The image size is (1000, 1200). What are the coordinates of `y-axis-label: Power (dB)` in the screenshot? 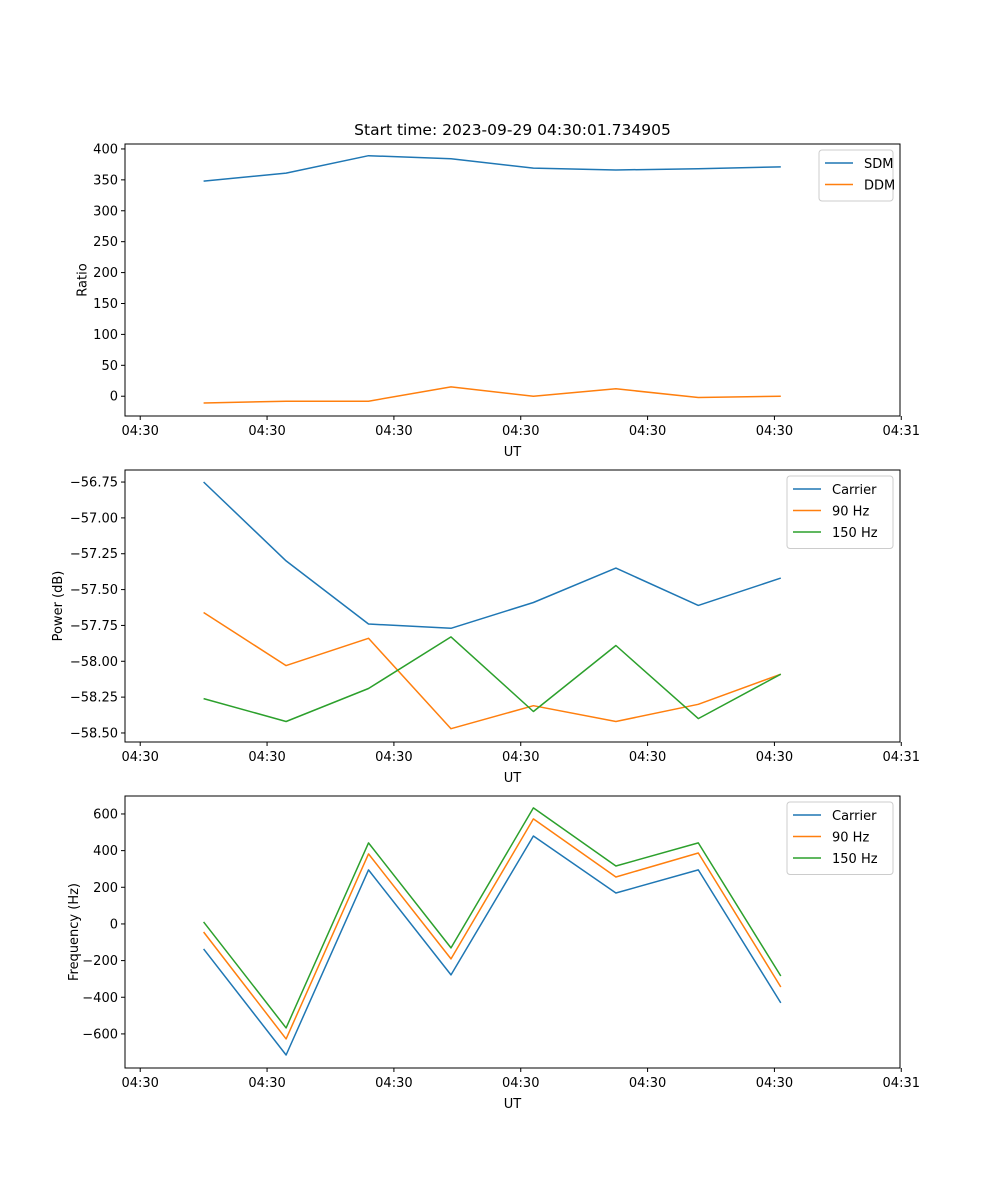 It's located at (58, 606).